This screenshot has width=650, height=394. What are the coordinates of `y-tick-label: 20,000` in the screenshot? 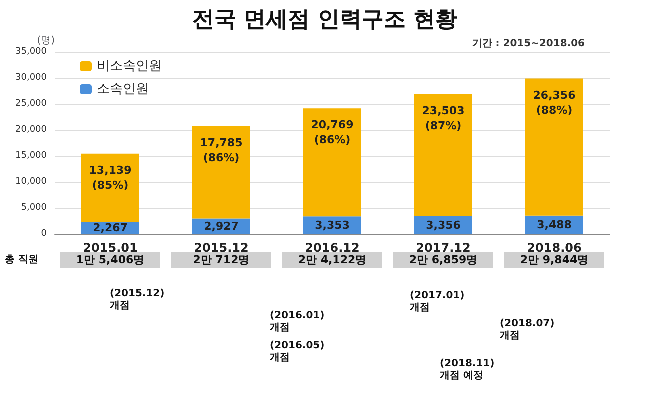 It's located at (32, 130).